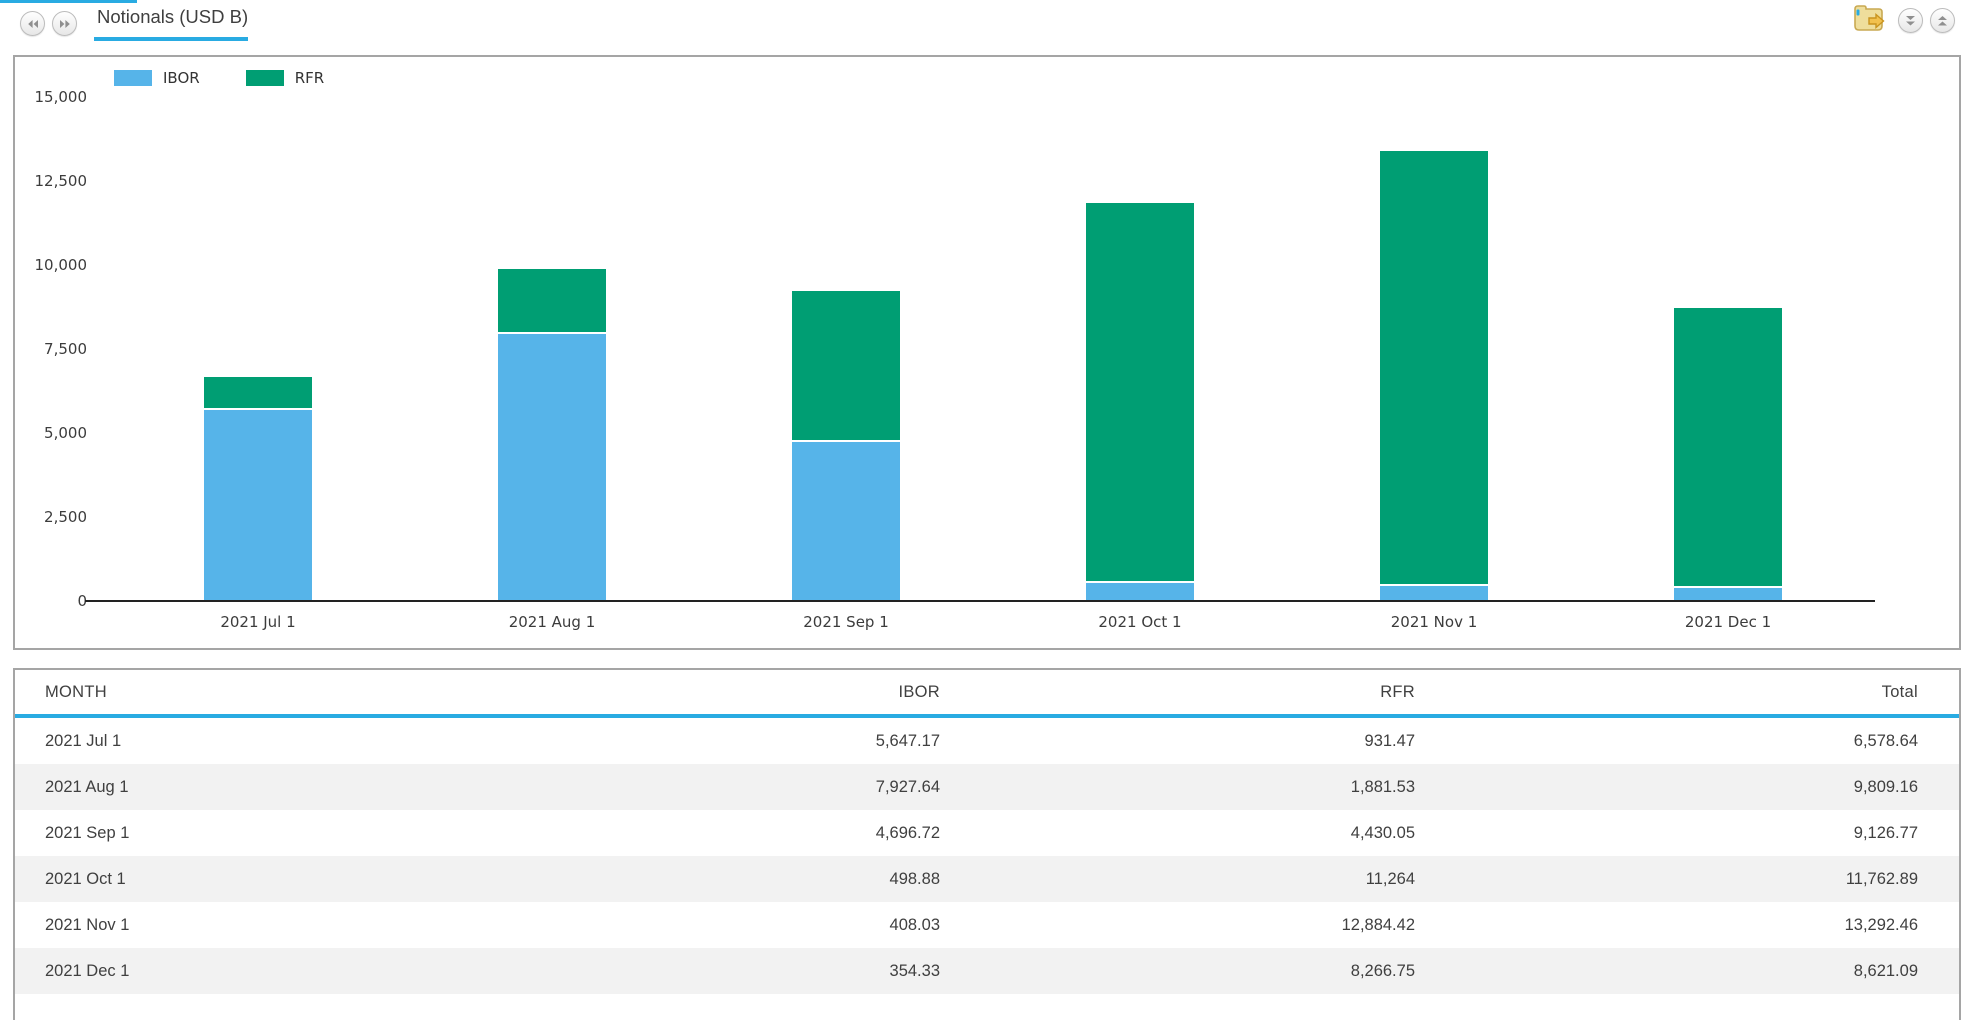  What do you see at coordinates (846, 622) in the screenshot?
I see `x-tick-label: 2021 Sep 1` at bounding box center [846, 622].